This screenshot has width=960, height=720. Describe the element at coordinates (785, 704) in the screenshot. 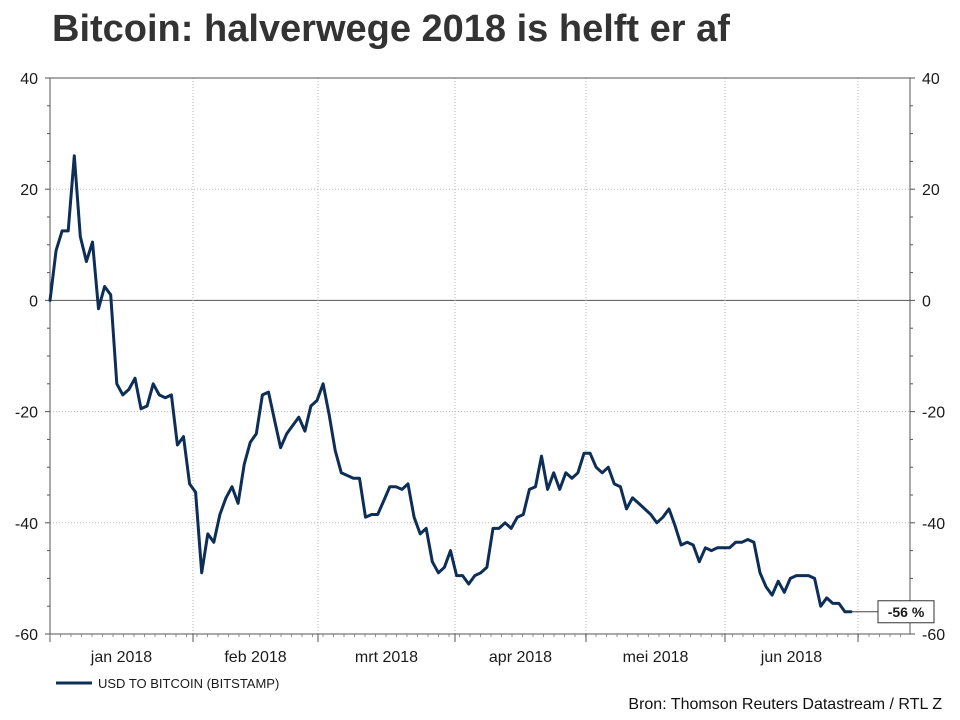

I see `source-credit: Bron: Thomson Reuters Datastream / RTL Z` at that location.